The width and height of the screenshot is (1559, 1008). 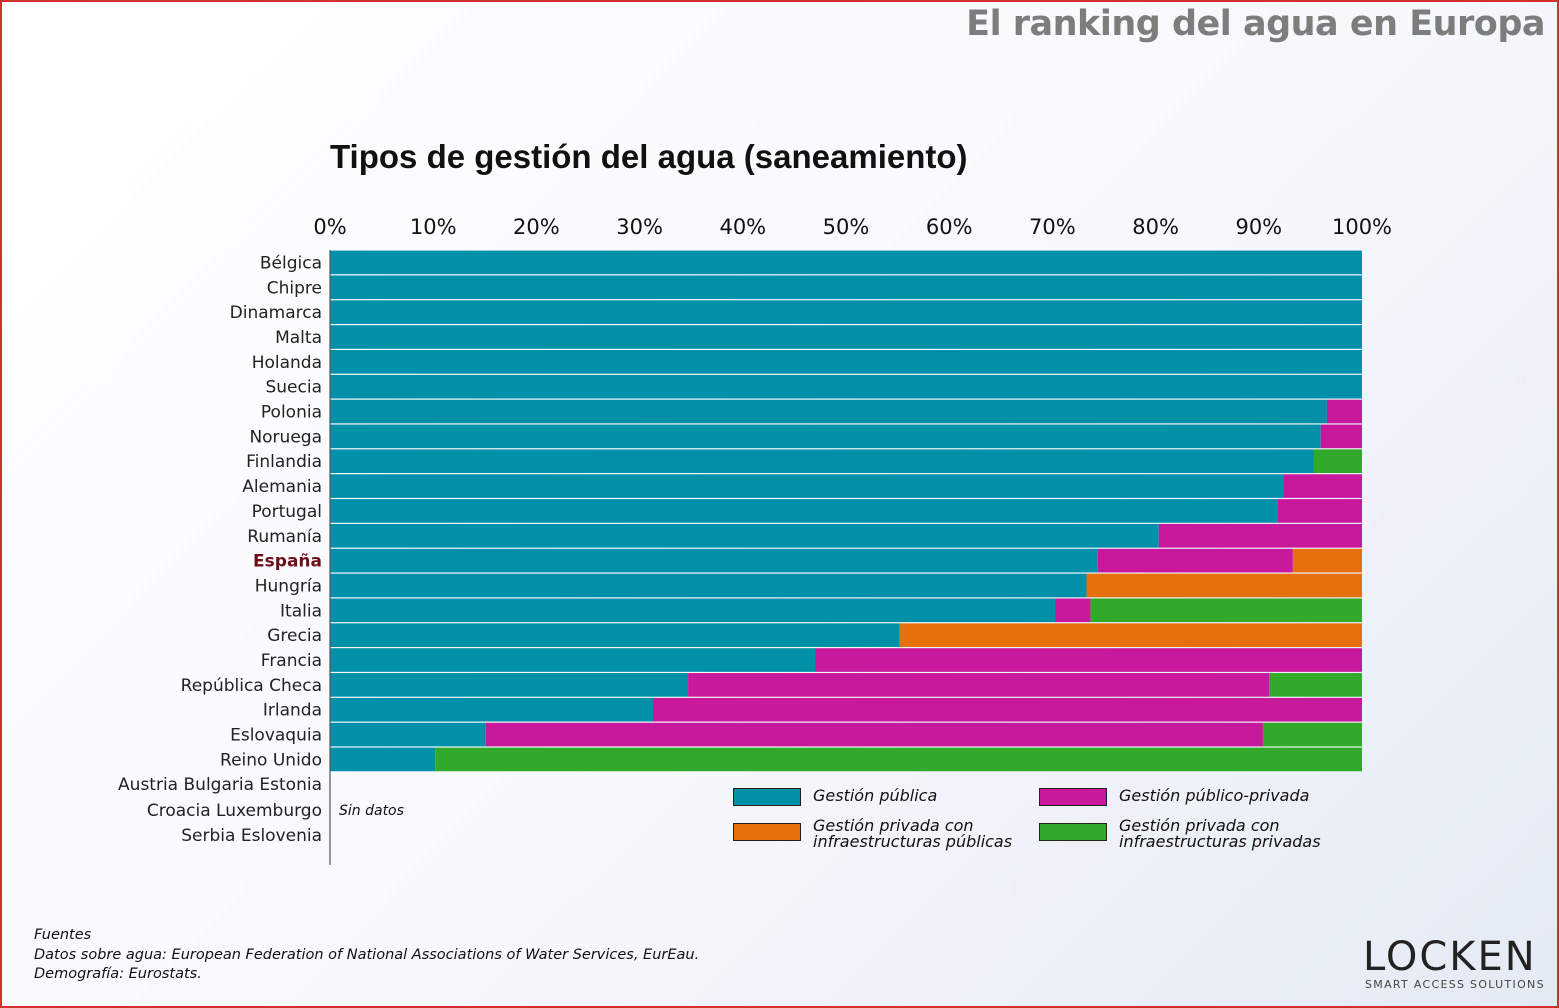 I want to click on x-tick-label: 100%, so click(x=1362, y=227).